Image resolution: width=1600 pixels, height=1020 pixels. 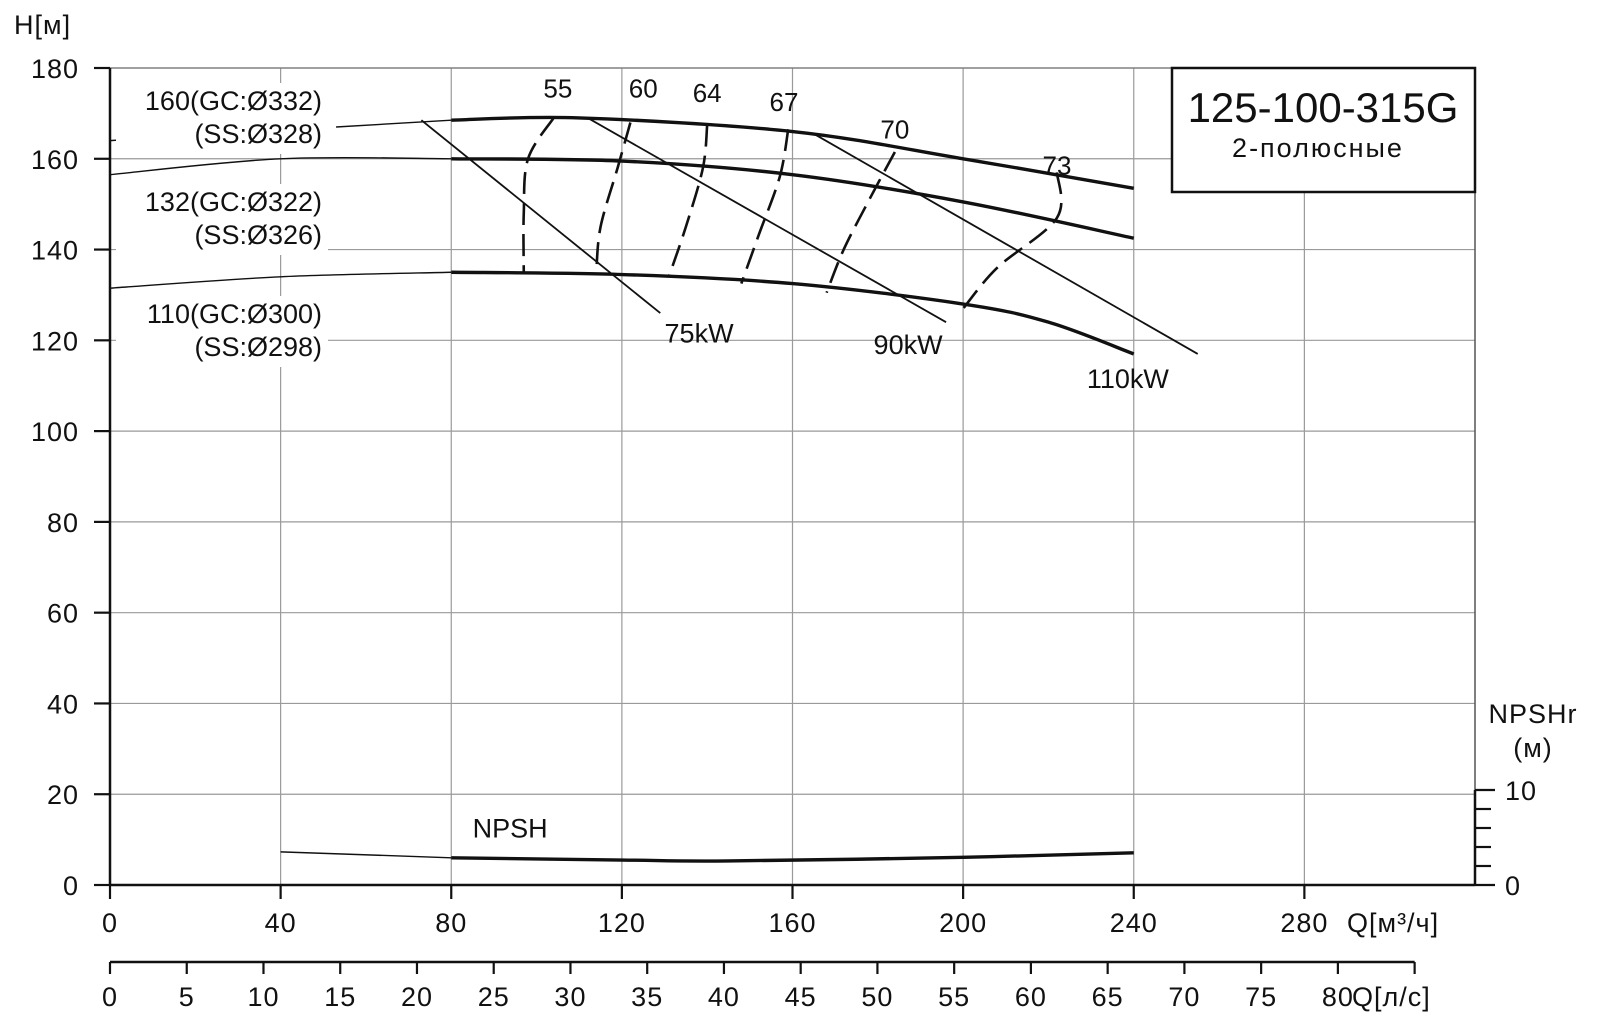 I want to click on x2-tick-label: 20, so click(x=417, y=997).